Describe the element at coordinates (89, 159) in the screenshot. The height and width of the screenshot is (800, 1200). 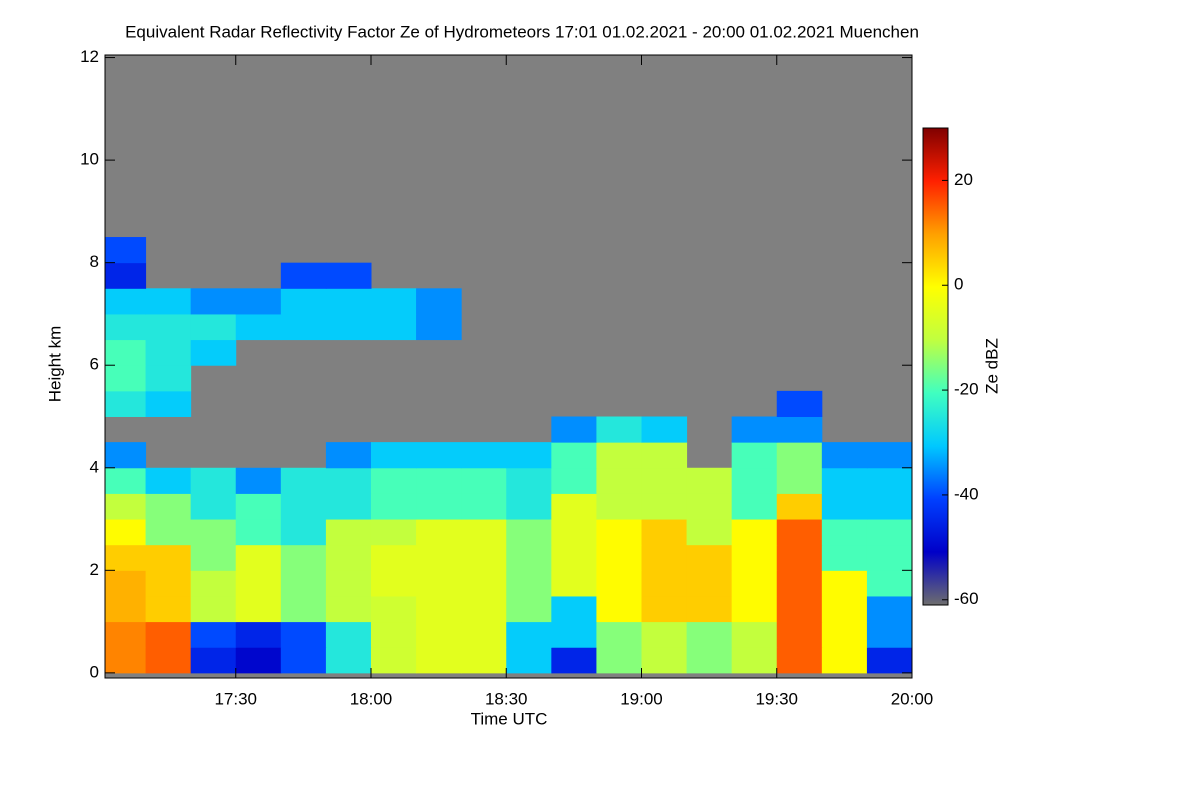
I see `y-tick-label: 10` at that location.